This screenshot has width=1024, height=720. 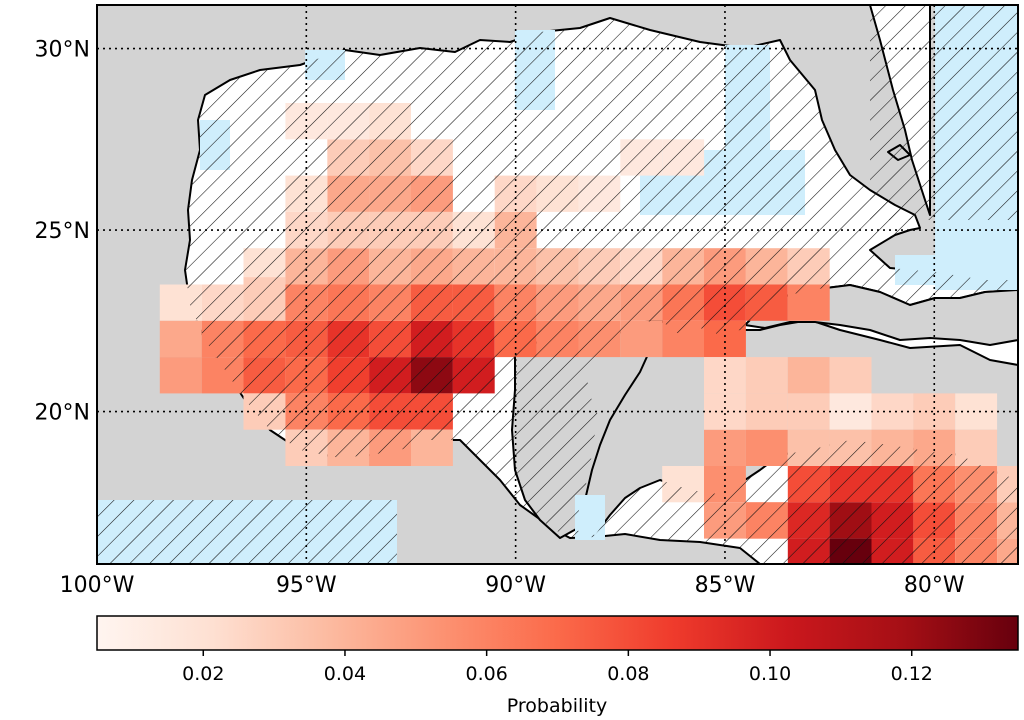 I want to click on latitude-tick-labels: 20°N 25°N 30°N, so click(x=62, y=232).